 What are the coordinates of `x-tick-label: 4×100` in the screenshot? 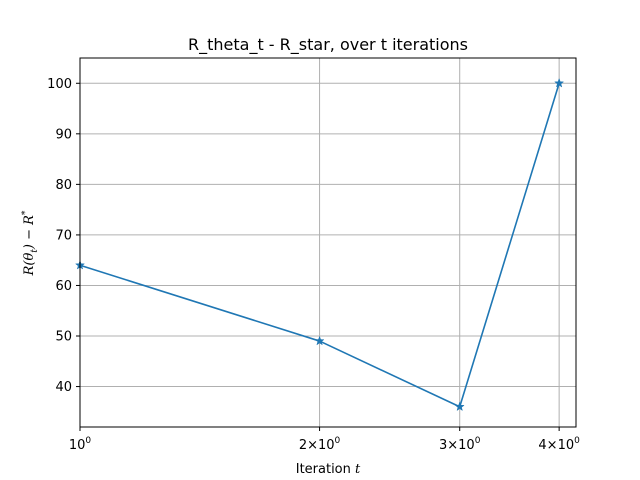 It's located at (559, 444).